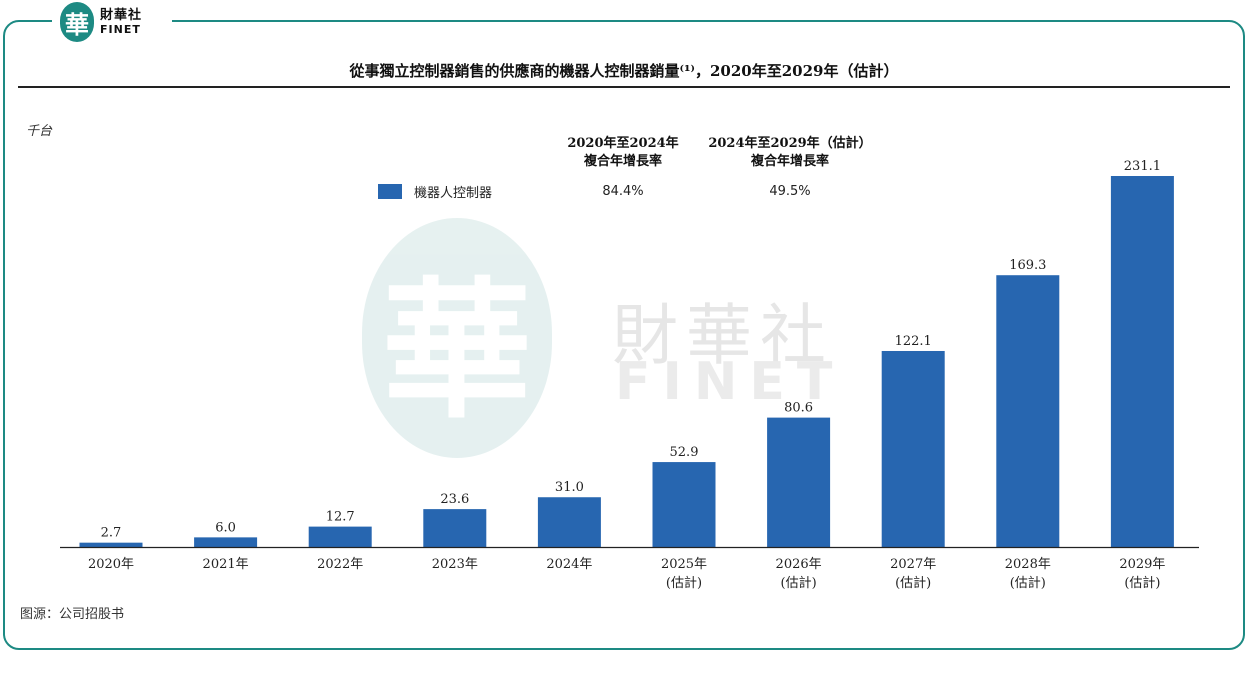 The image size is (1249, 673). Describe the element at coordinates (340, 564) in the screenshot. I see `x-tick-label: 2022年` at that location.